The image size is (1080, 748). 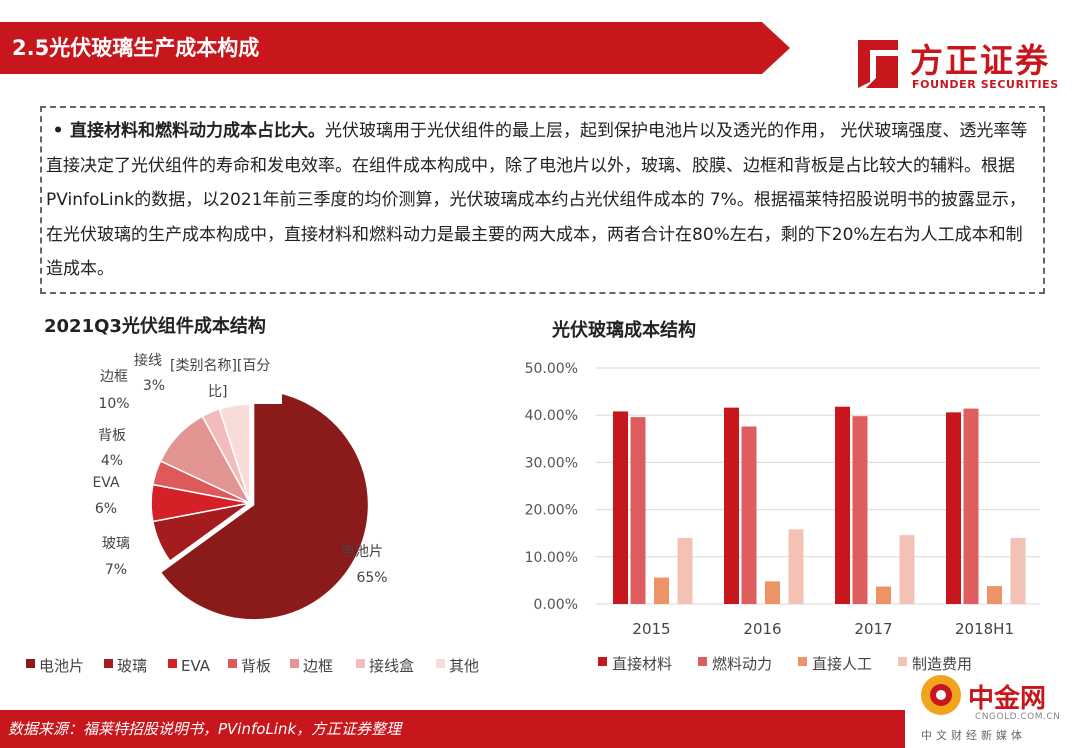 I want to click on title-banner, so click(x=395, y=48).